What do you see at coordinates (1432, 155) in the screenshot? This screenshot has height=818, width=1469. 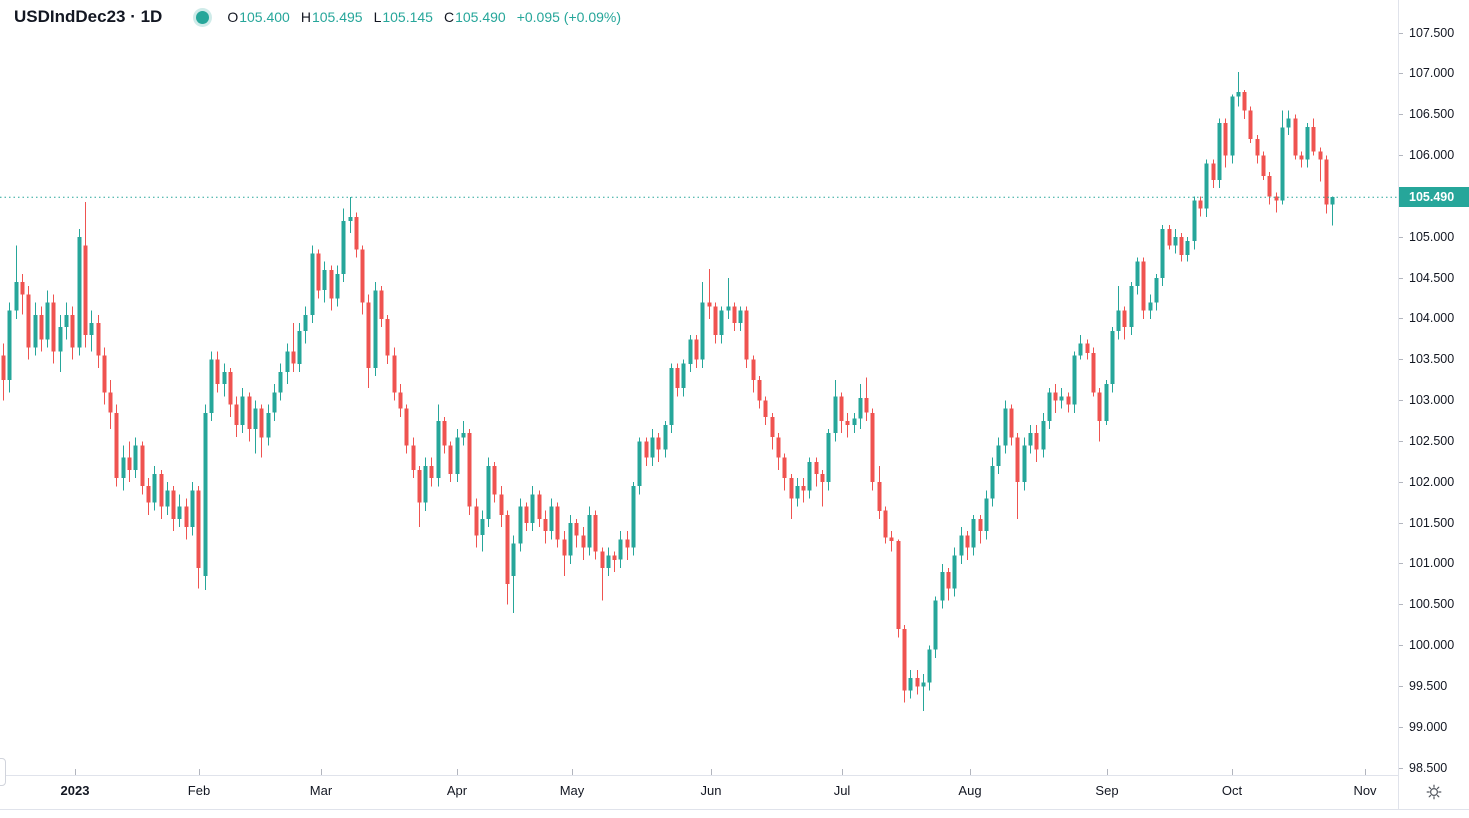 I see `price-axis-label: 106.000` at bounding box center [1432, 155].